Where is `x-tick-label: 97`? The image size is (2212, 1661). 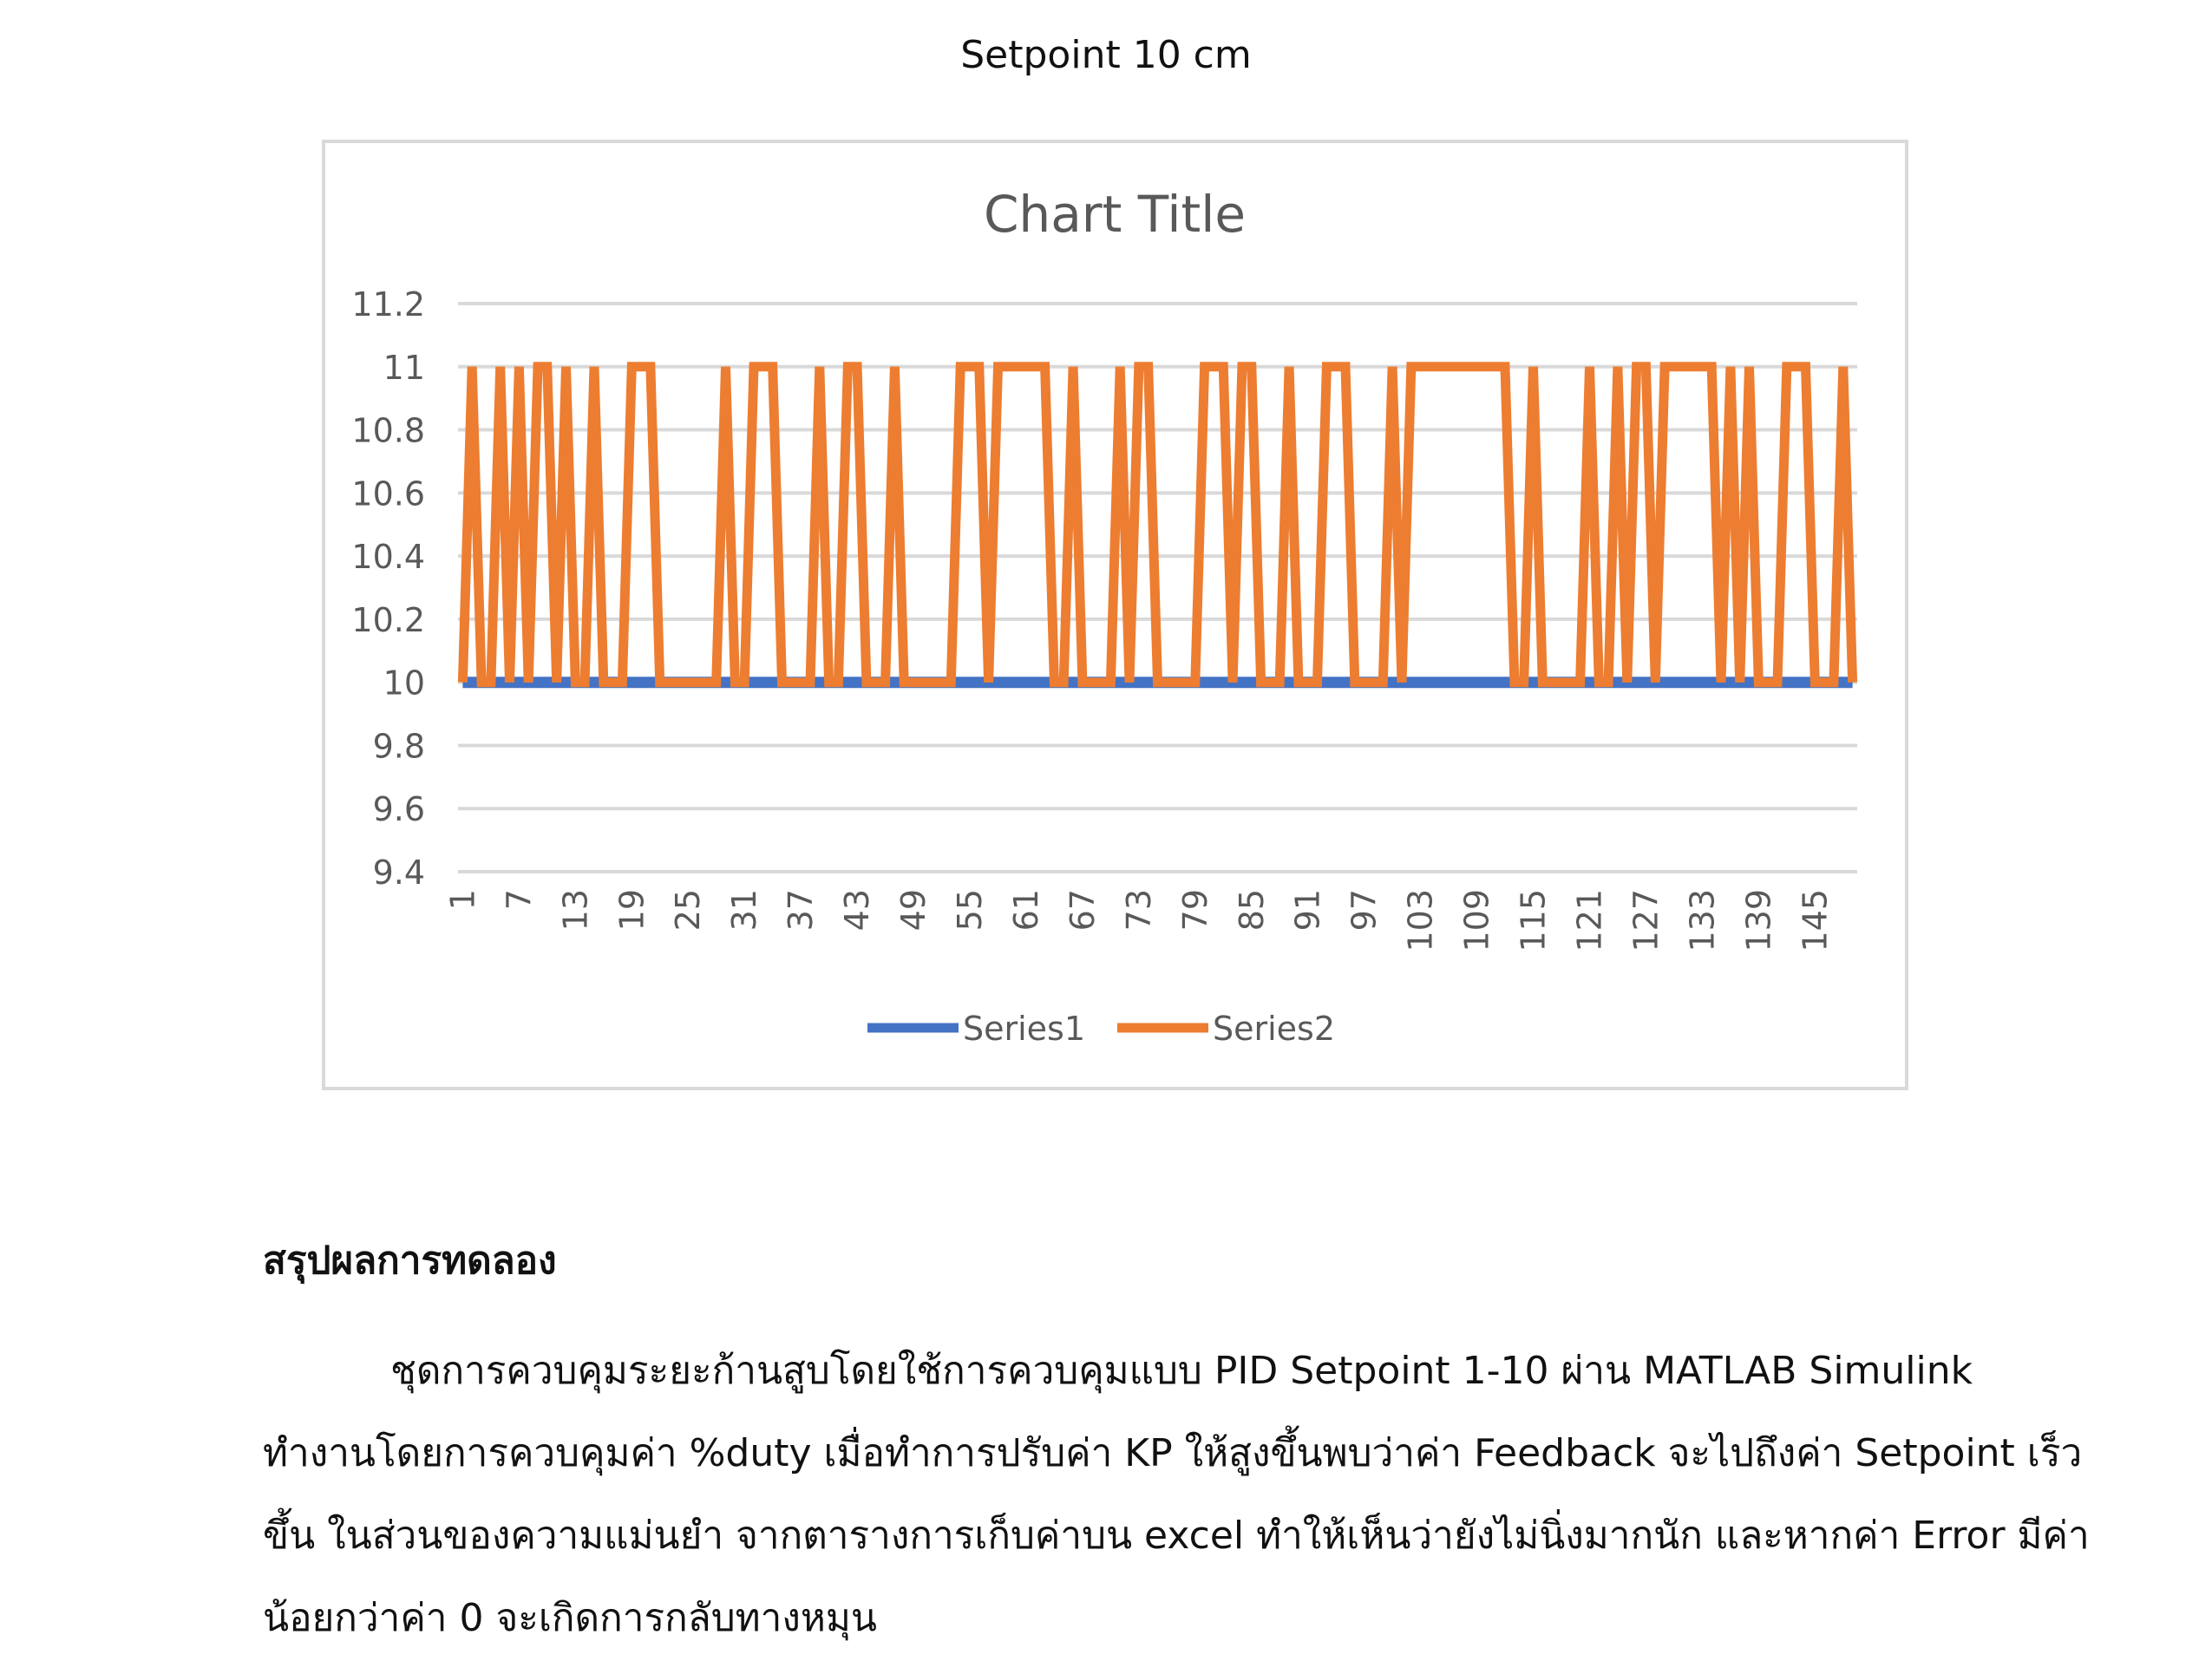
x-tick-label: 97 is located at coordinates (1364, 910).